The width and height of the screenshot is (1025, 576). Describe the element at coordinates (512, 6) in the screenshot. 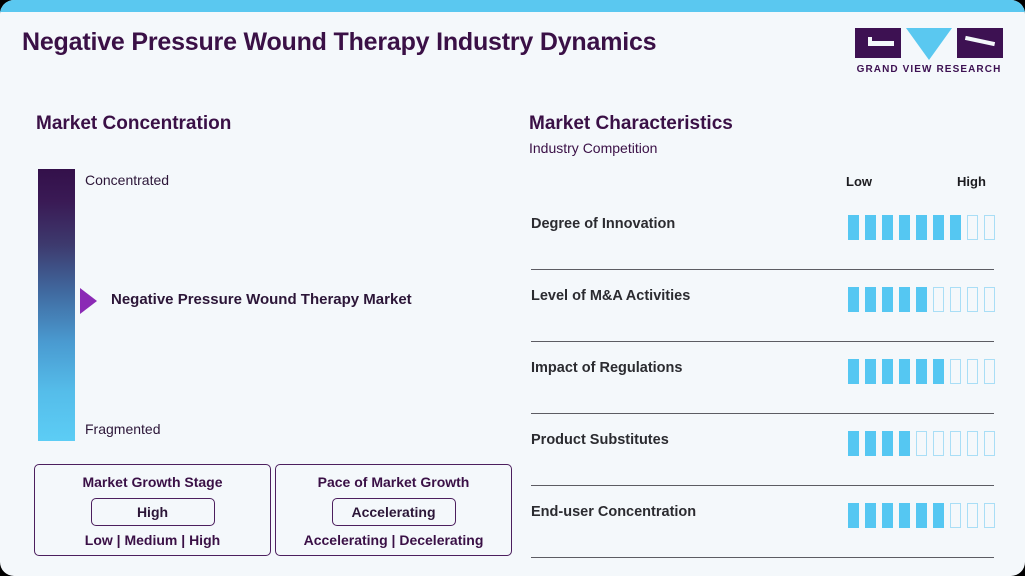

I see `top-accent-bar` at that location.